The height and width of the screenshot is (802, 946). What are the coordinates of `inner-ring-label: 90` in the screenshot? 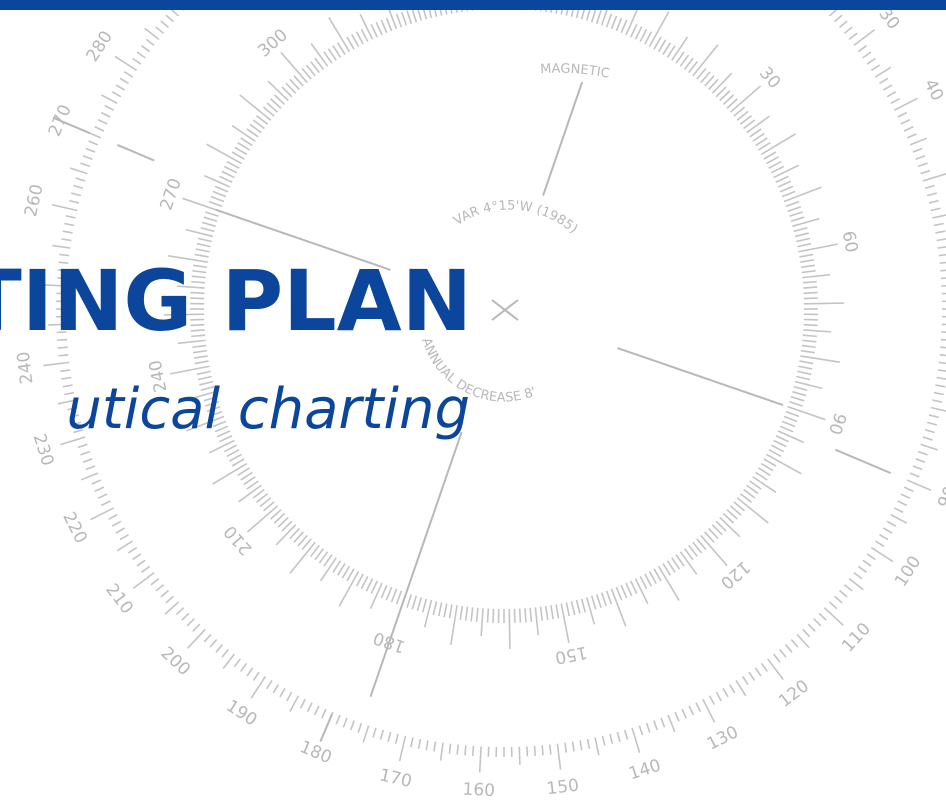 It's located at (837, 423).